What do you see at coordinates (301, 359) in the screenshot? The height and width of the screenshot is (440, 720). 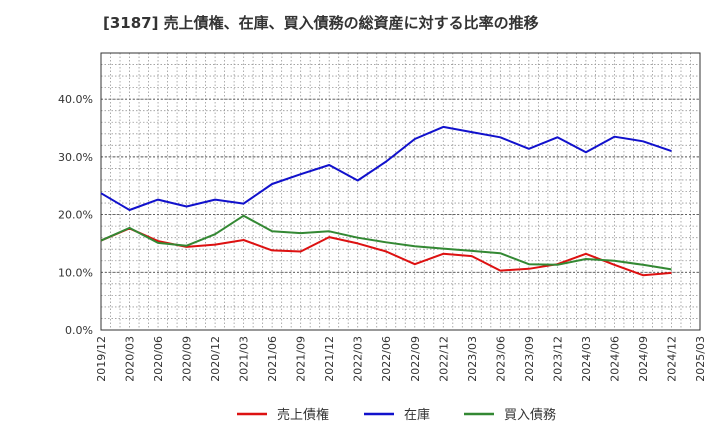 I see `x-tick-label: 2021/09` at bounding box center [301, 359].